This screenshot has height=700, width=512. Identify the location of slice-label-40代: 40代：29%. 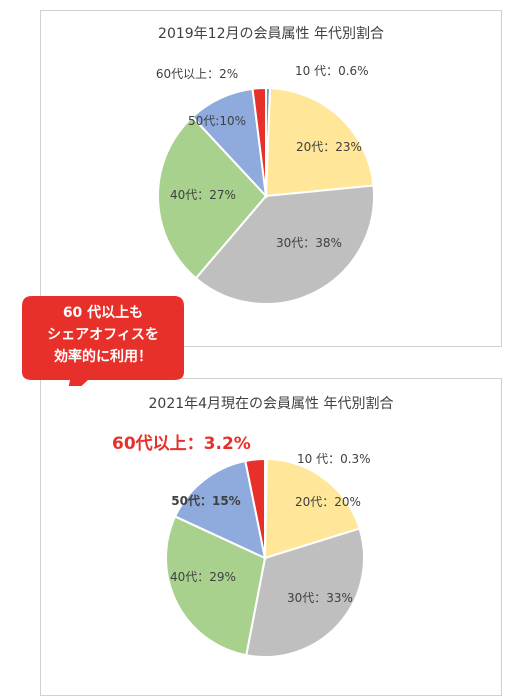
(203, 577).